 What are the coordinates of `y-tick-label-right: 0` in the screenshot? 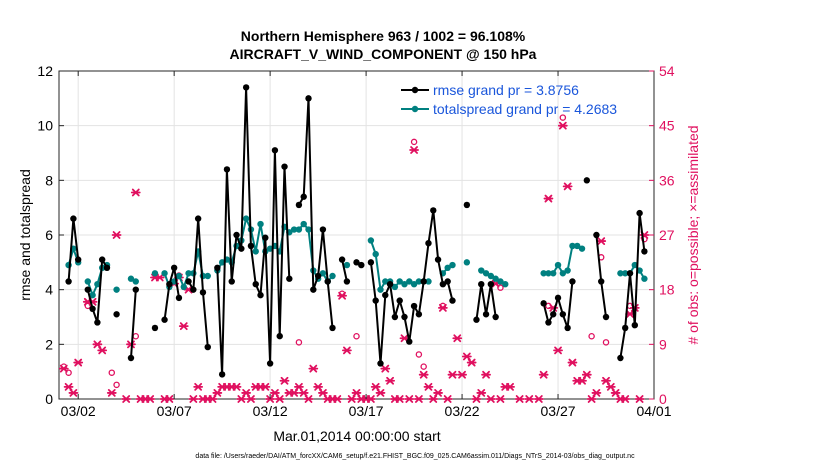 It's located at (663, 399).